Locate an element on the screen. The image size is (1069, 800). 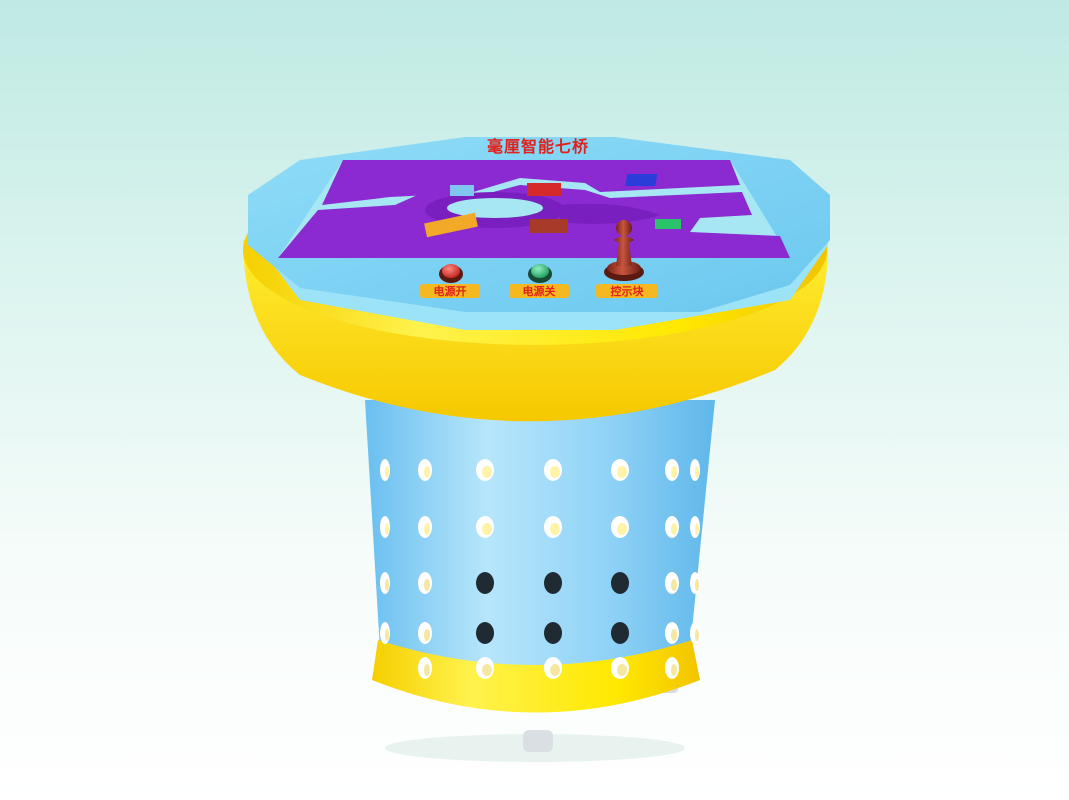
joystick-label: 控示块 is located at coordinates (628, 291).